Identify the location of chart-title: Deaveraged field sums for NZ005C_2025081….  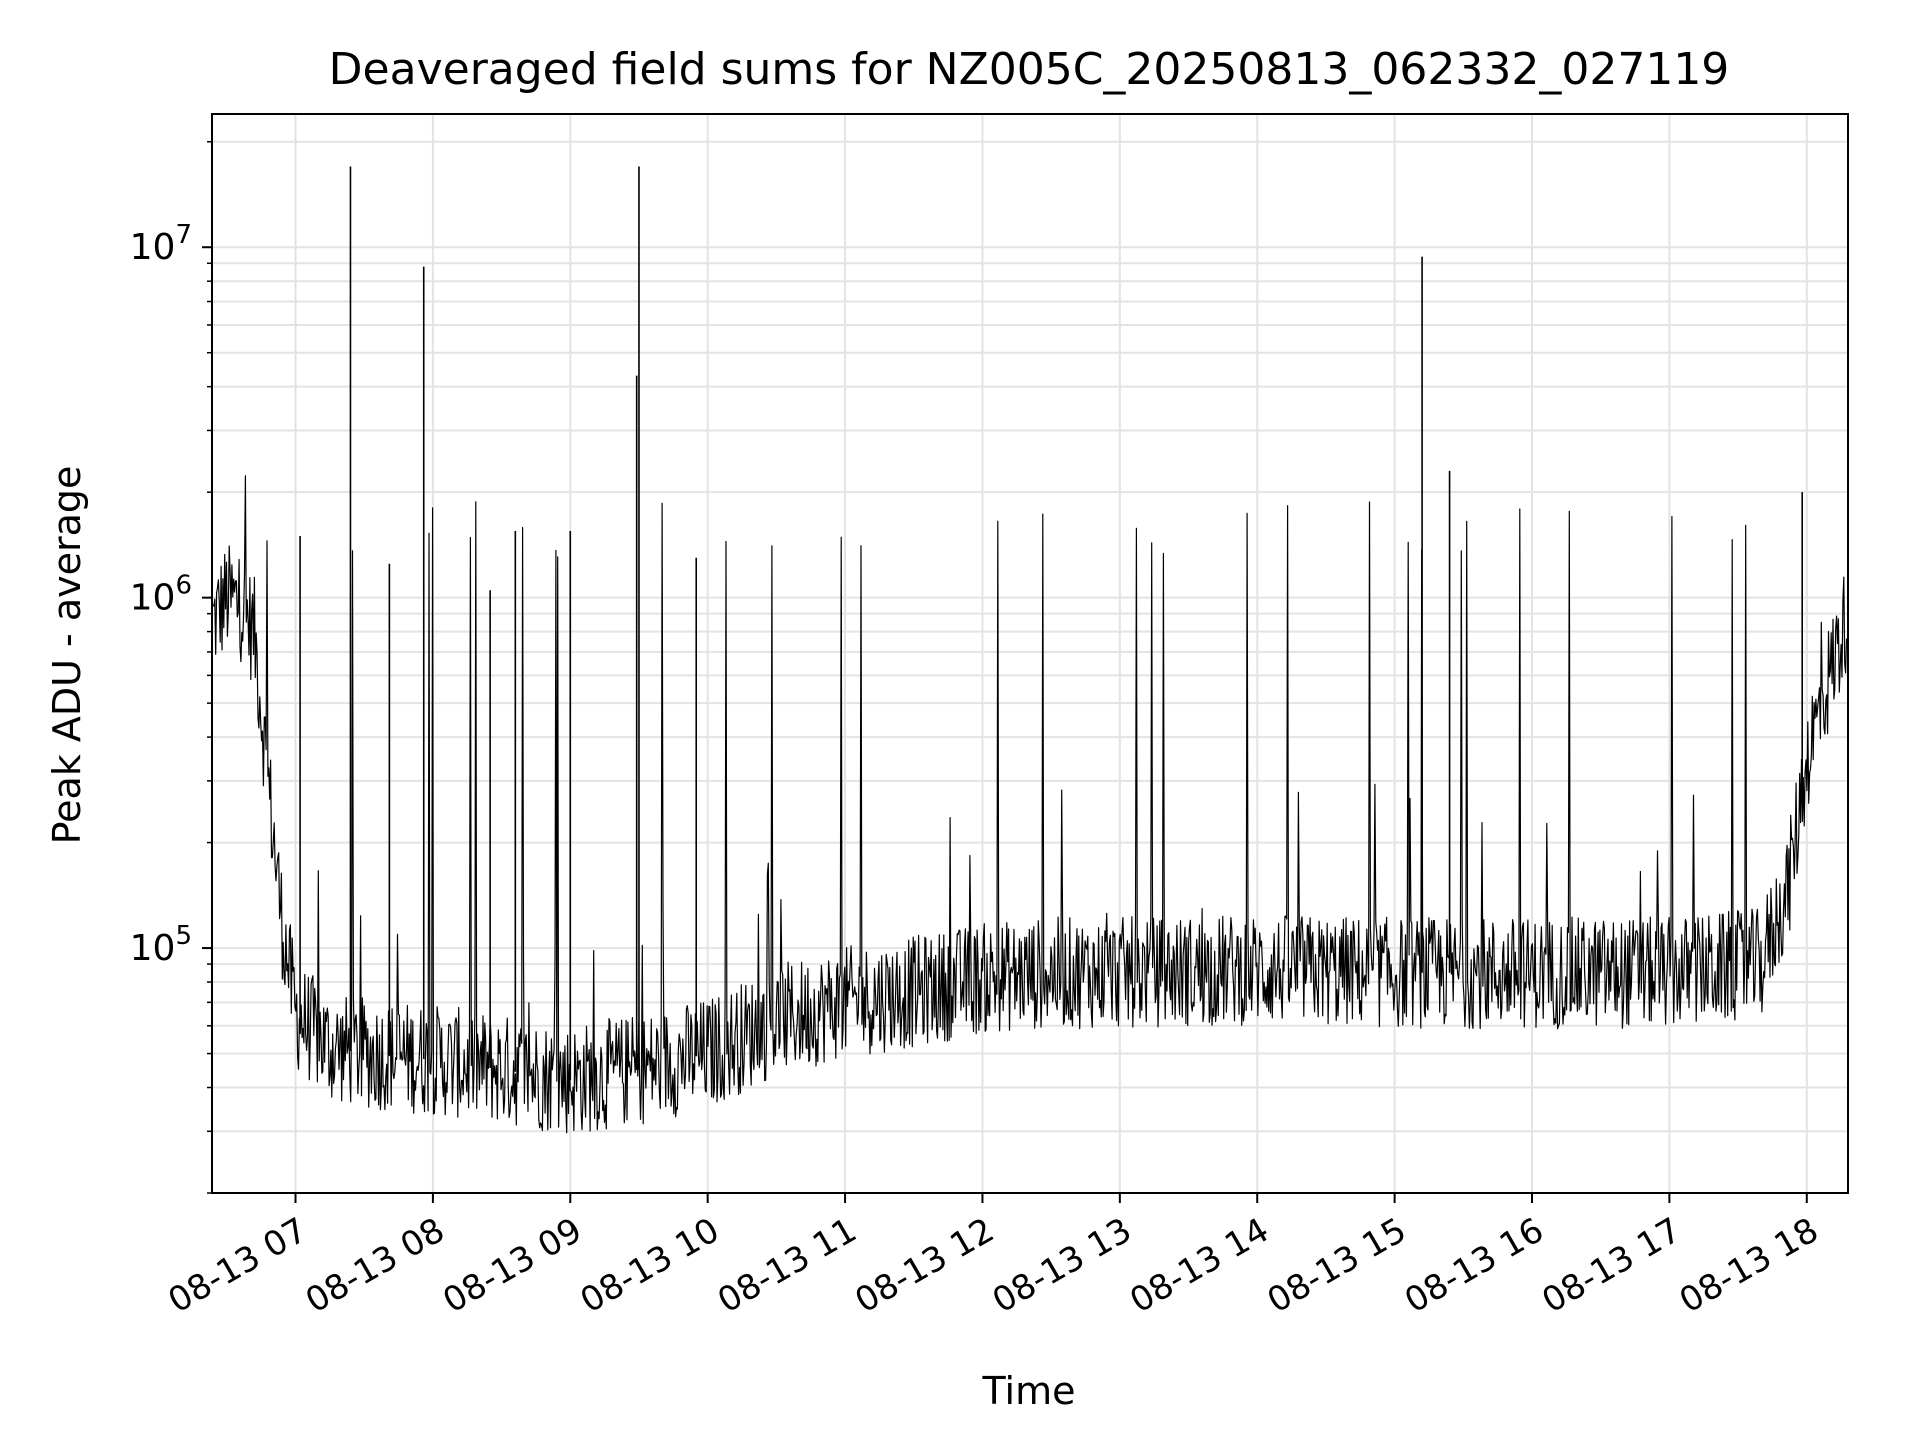
(1029, 69).